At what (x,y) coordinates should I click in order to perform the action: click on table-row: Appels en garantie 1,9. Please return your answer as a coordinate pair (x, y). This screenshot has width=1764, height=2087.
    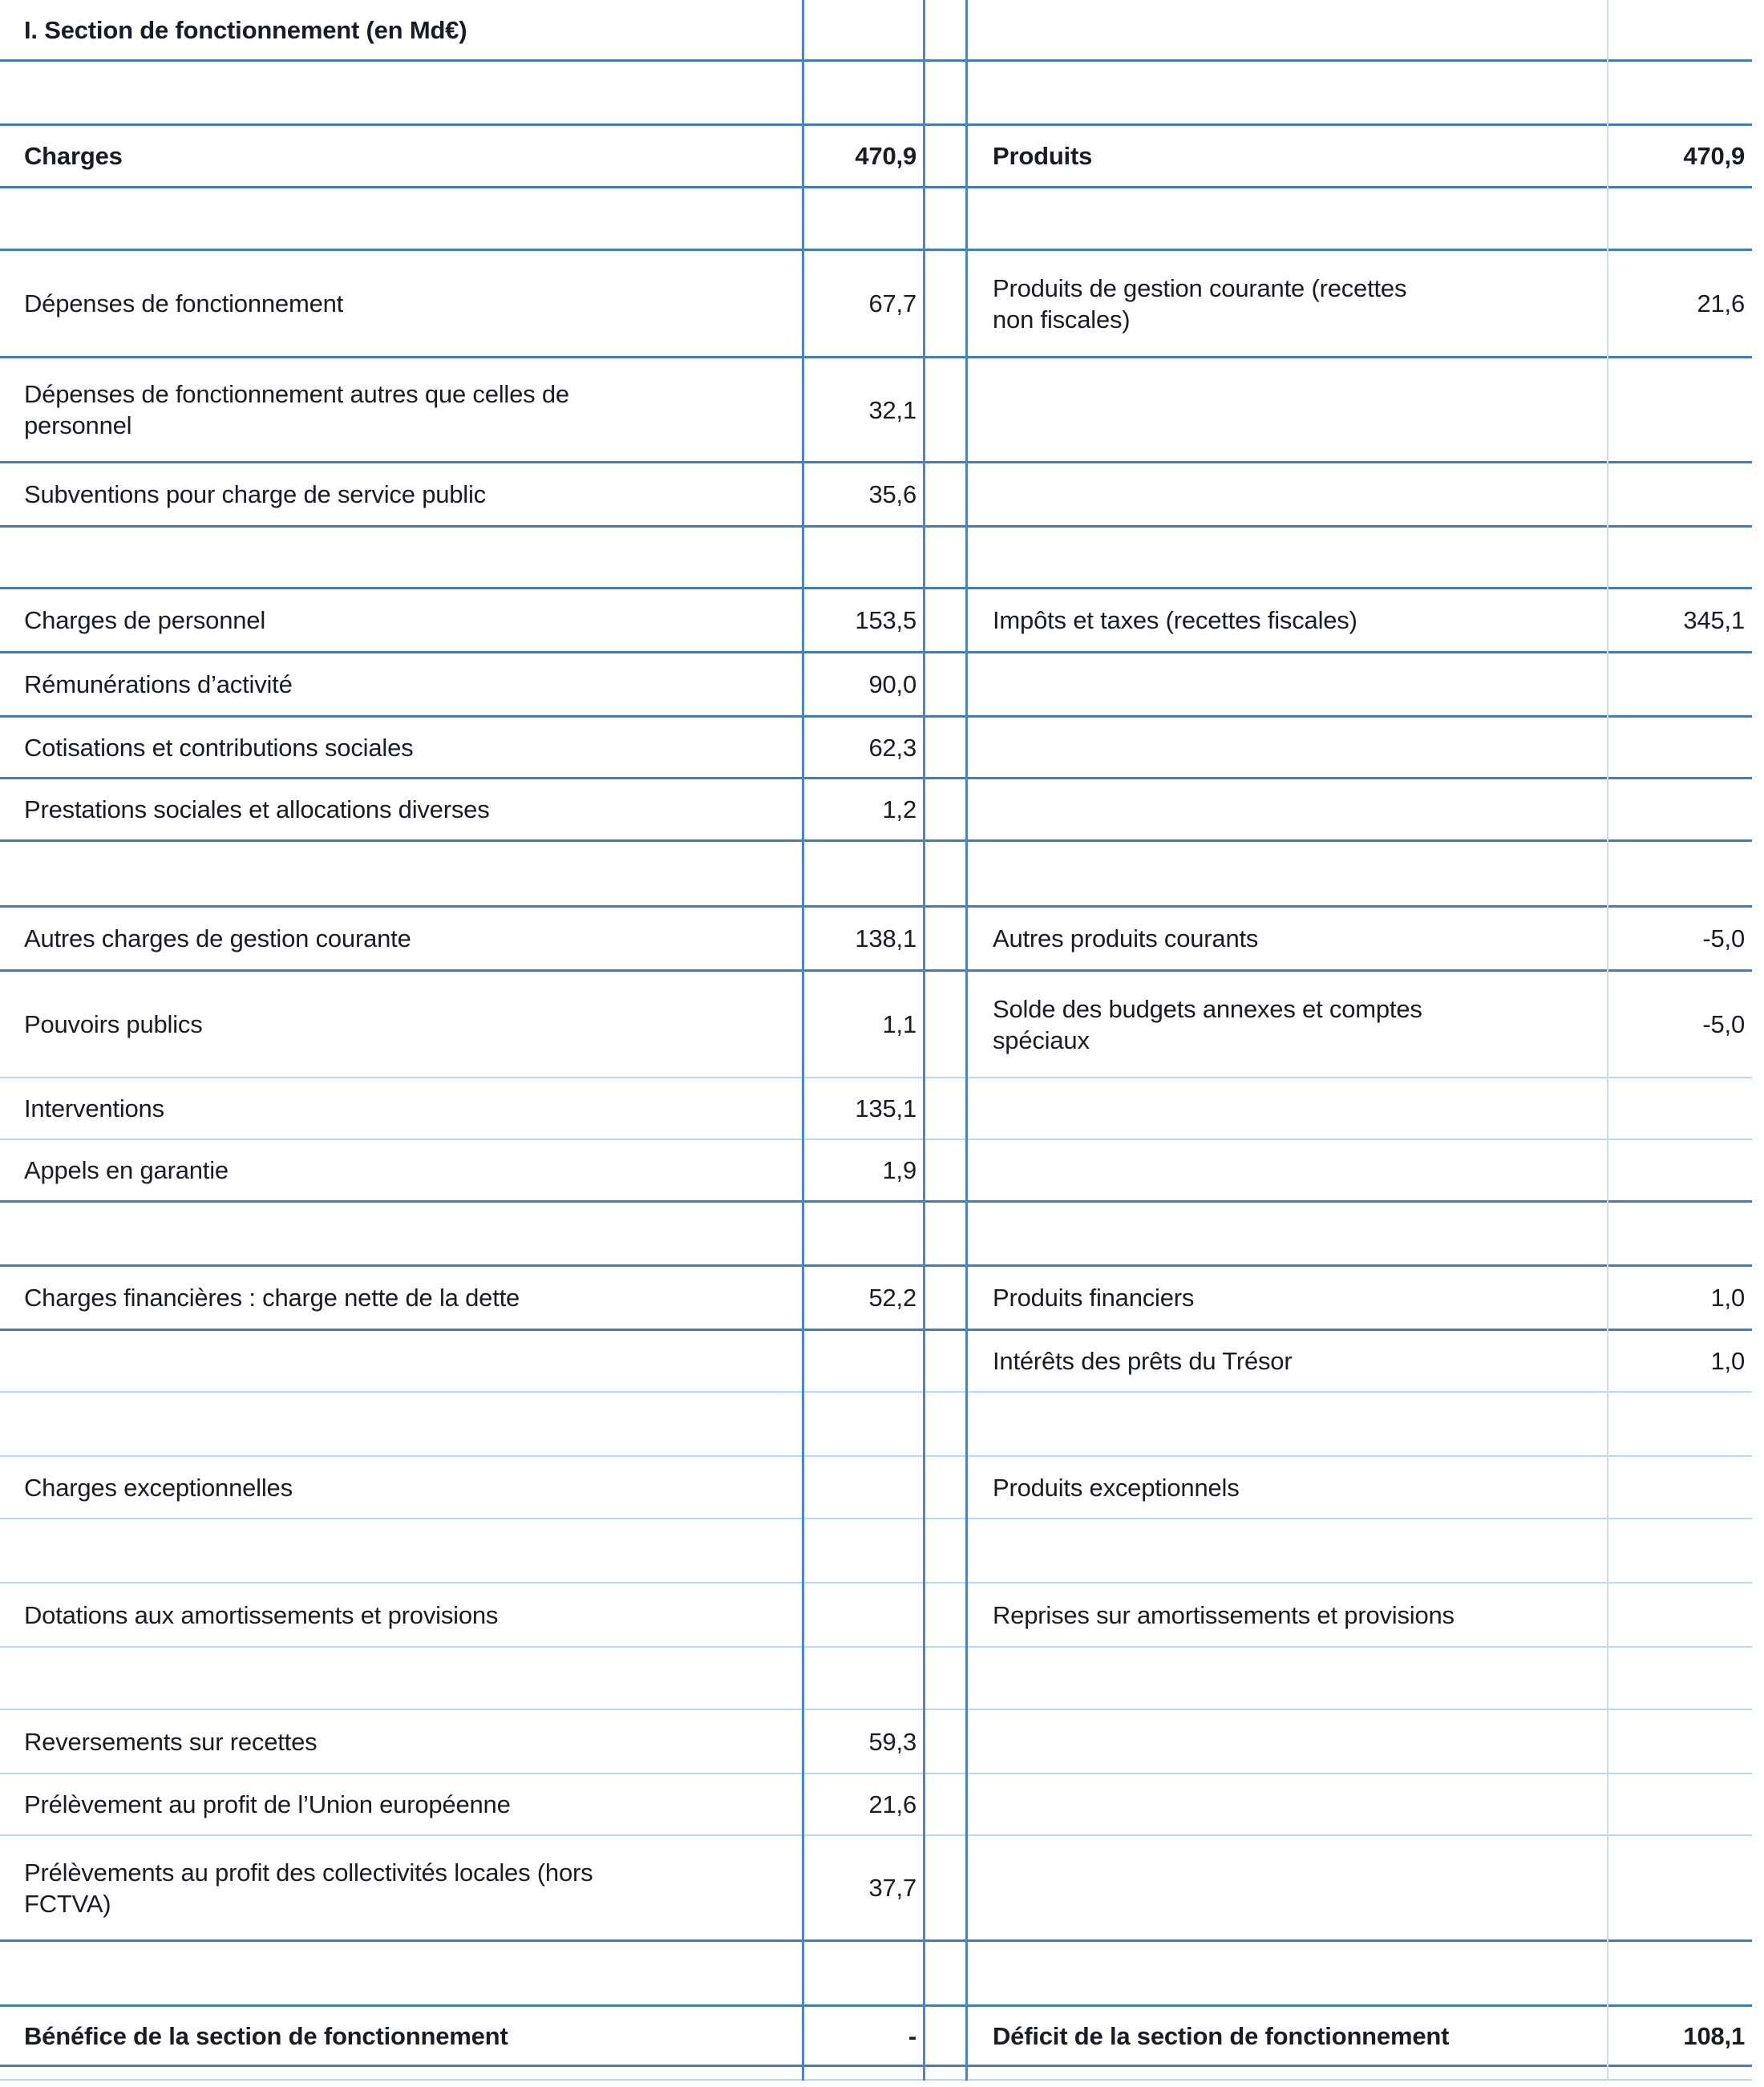
    Looking at the image, I should click on (876, 1171).